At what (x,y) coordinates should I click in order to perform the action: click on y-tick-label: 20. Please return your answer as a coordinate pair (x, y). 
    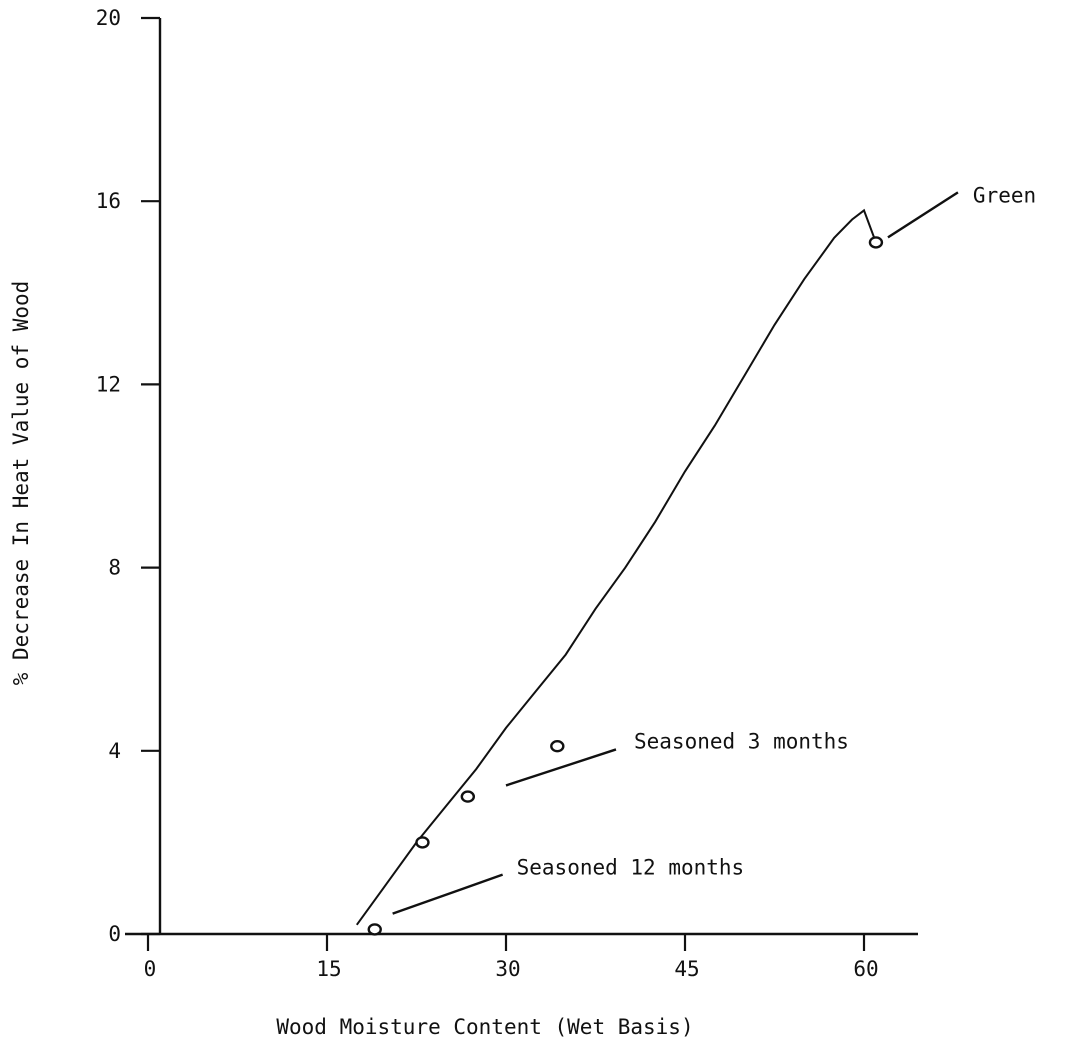
    Looking at the image, I should click on (108, 18).